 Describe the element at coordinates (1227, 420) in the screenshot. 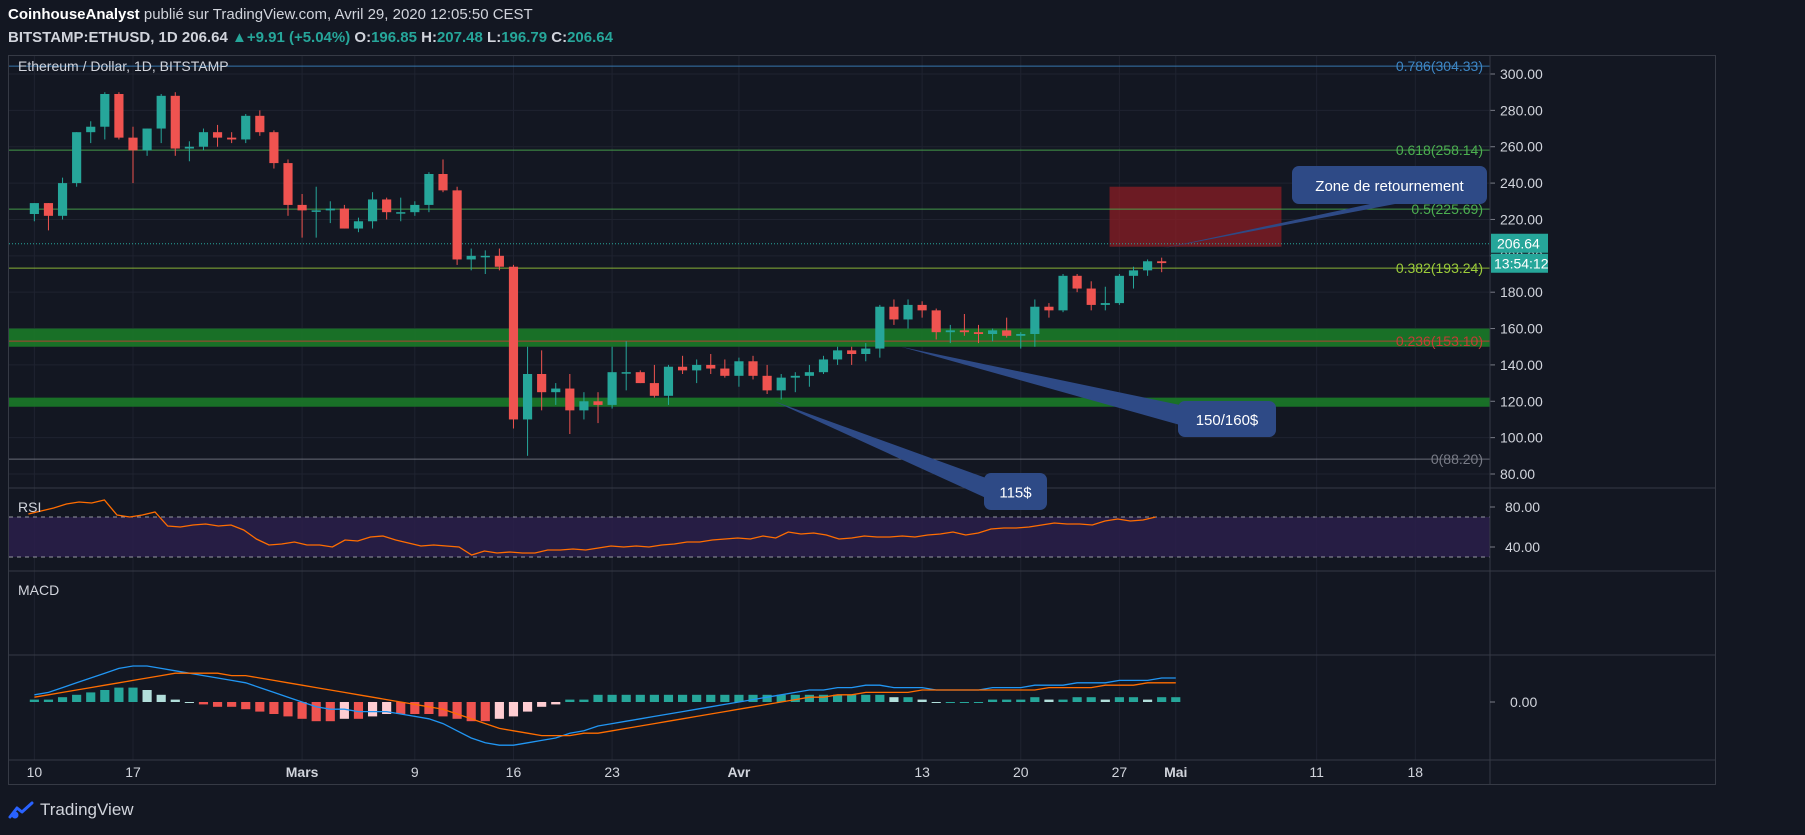

I see `callout-text: 150/160$` at that location.